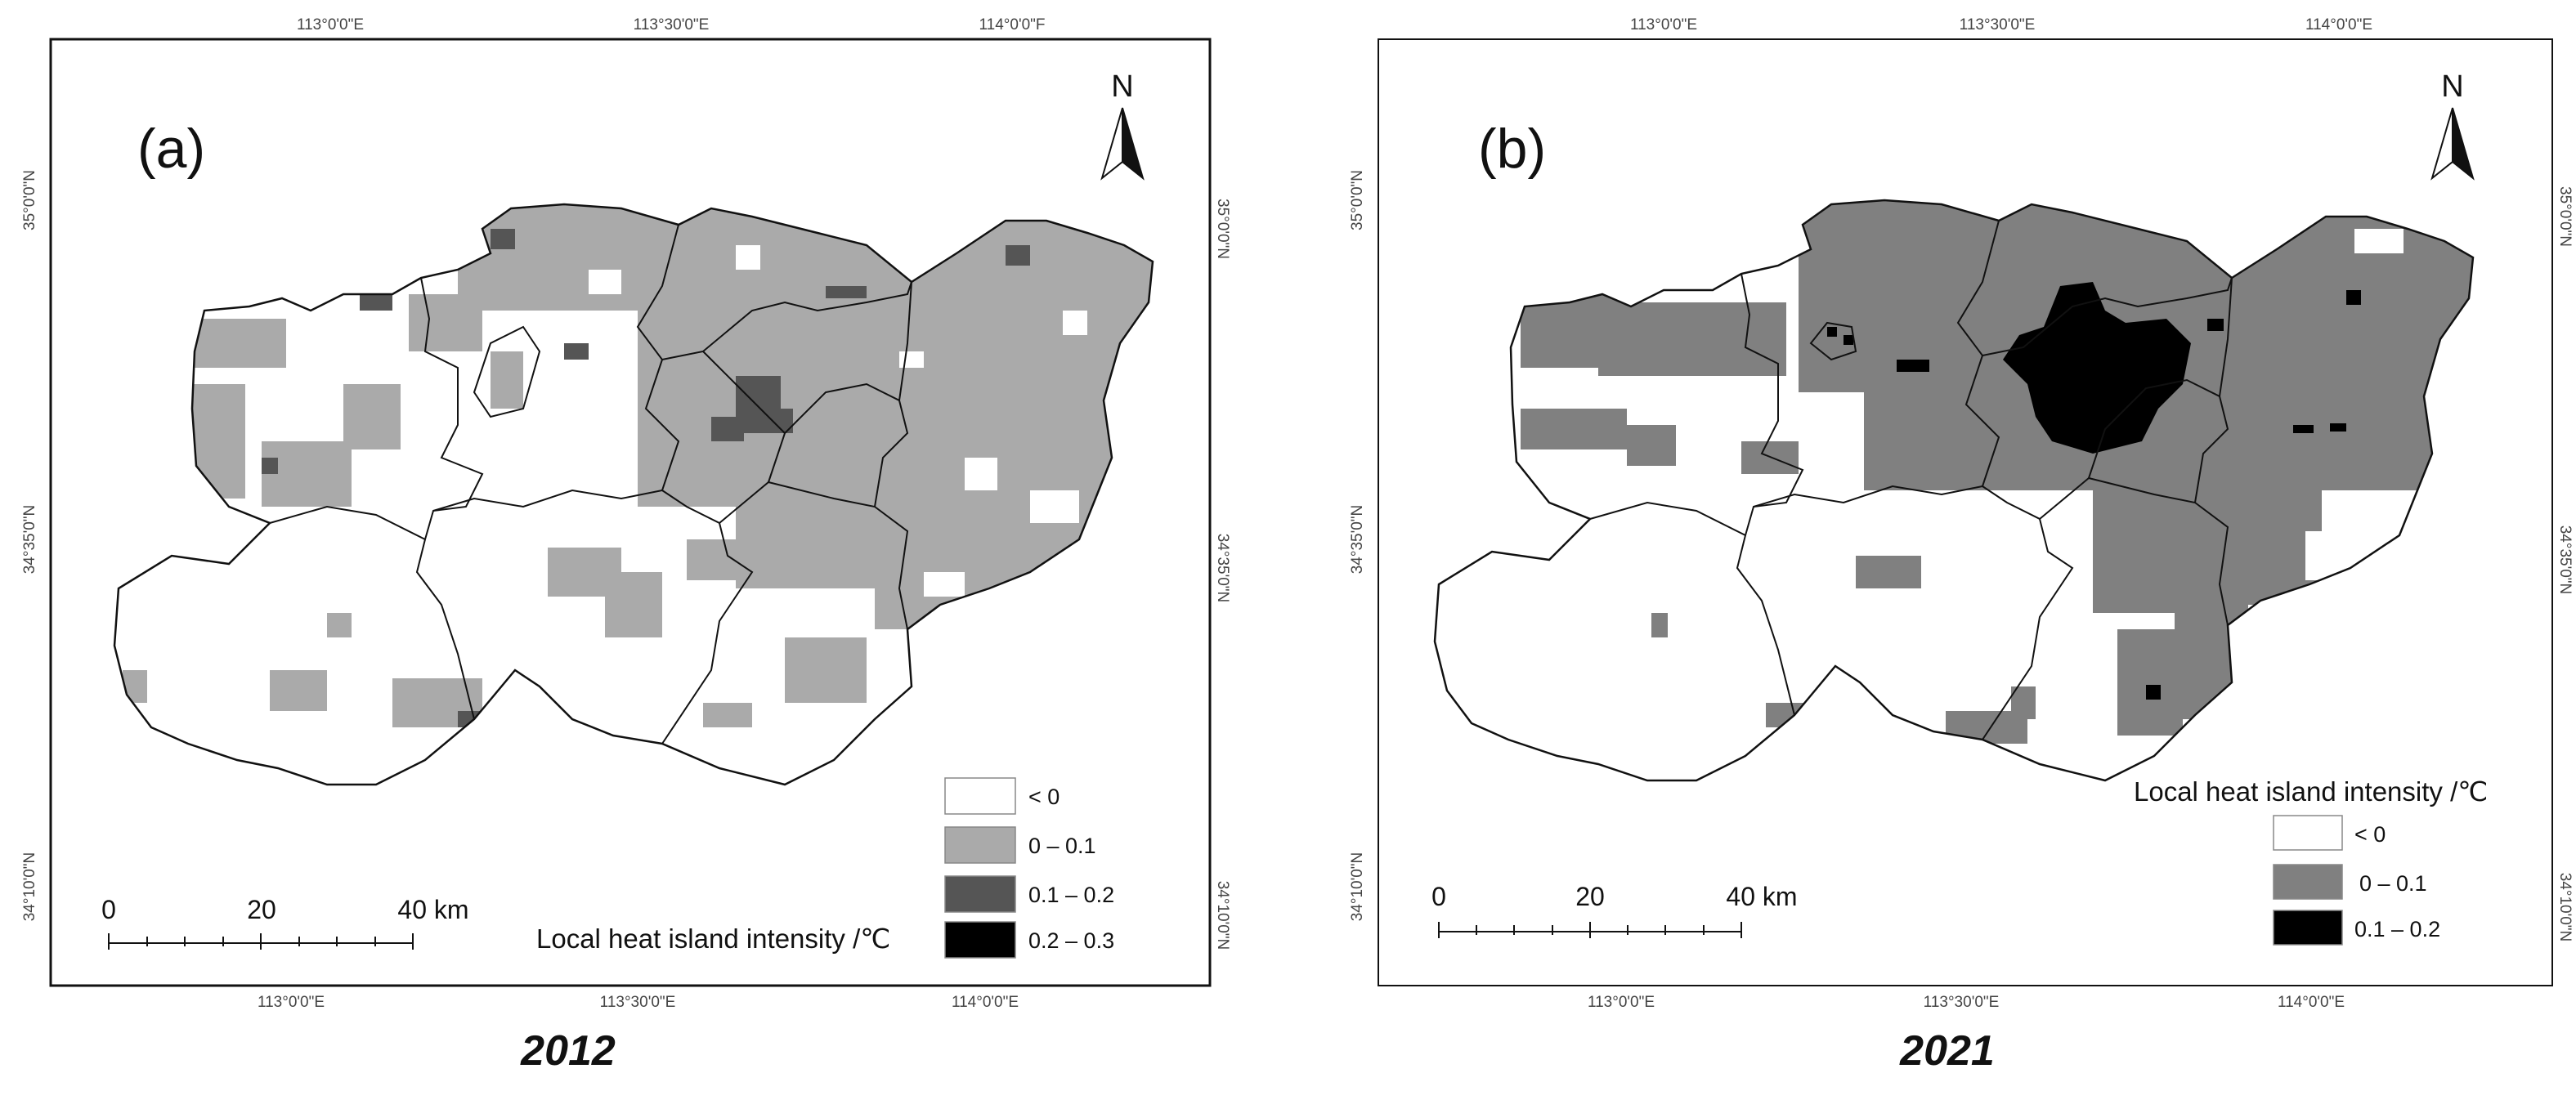 Image resolution: width=2576 pixels, height=1109 pixels. What do you see at coordinates (1012, 25) in the screenshot?
I see `top-tick: 114°0'0"F` at bounding box center [1012, 25].